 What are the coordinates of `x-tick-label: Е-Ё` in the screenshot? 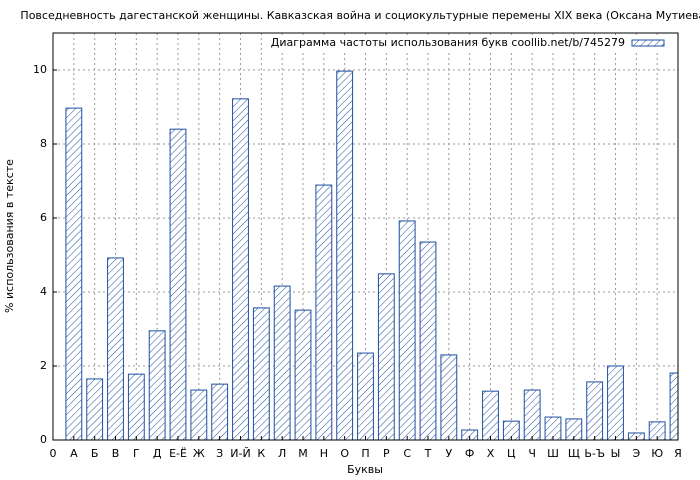 It's located at (178, 453).